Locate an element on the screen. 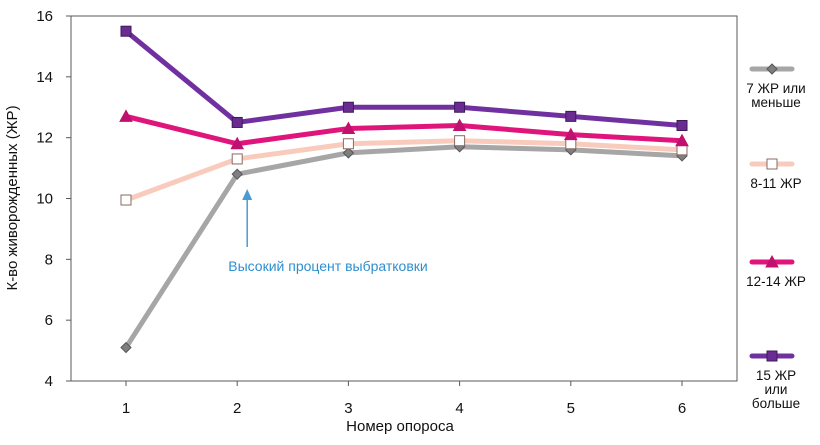 This screenshot has width=820, height=445. annotation-arrow-head is located at coordinates (247, 194).